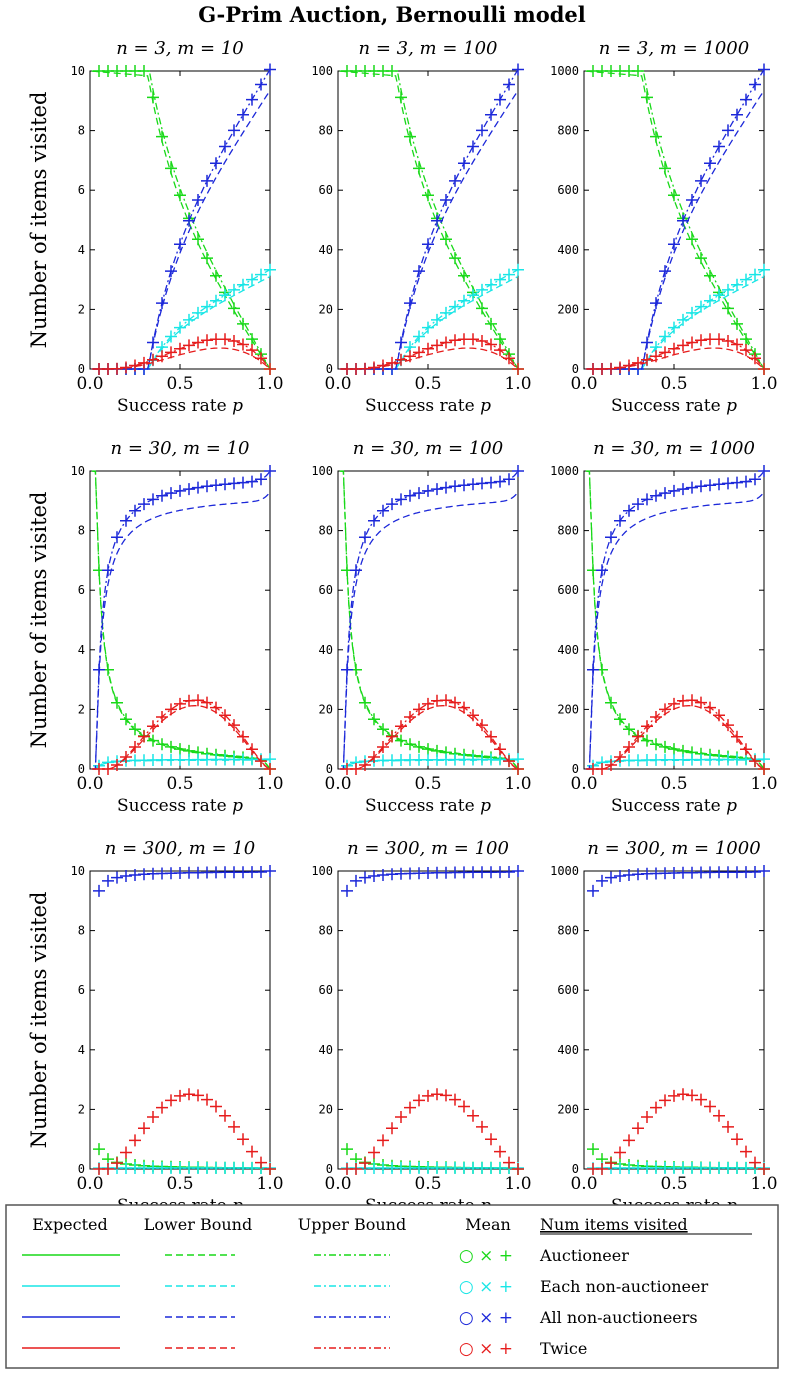  Describe the element at coordinates (179, 784) in the screenshot. I see `x-tick-label: 0.5` at that location.